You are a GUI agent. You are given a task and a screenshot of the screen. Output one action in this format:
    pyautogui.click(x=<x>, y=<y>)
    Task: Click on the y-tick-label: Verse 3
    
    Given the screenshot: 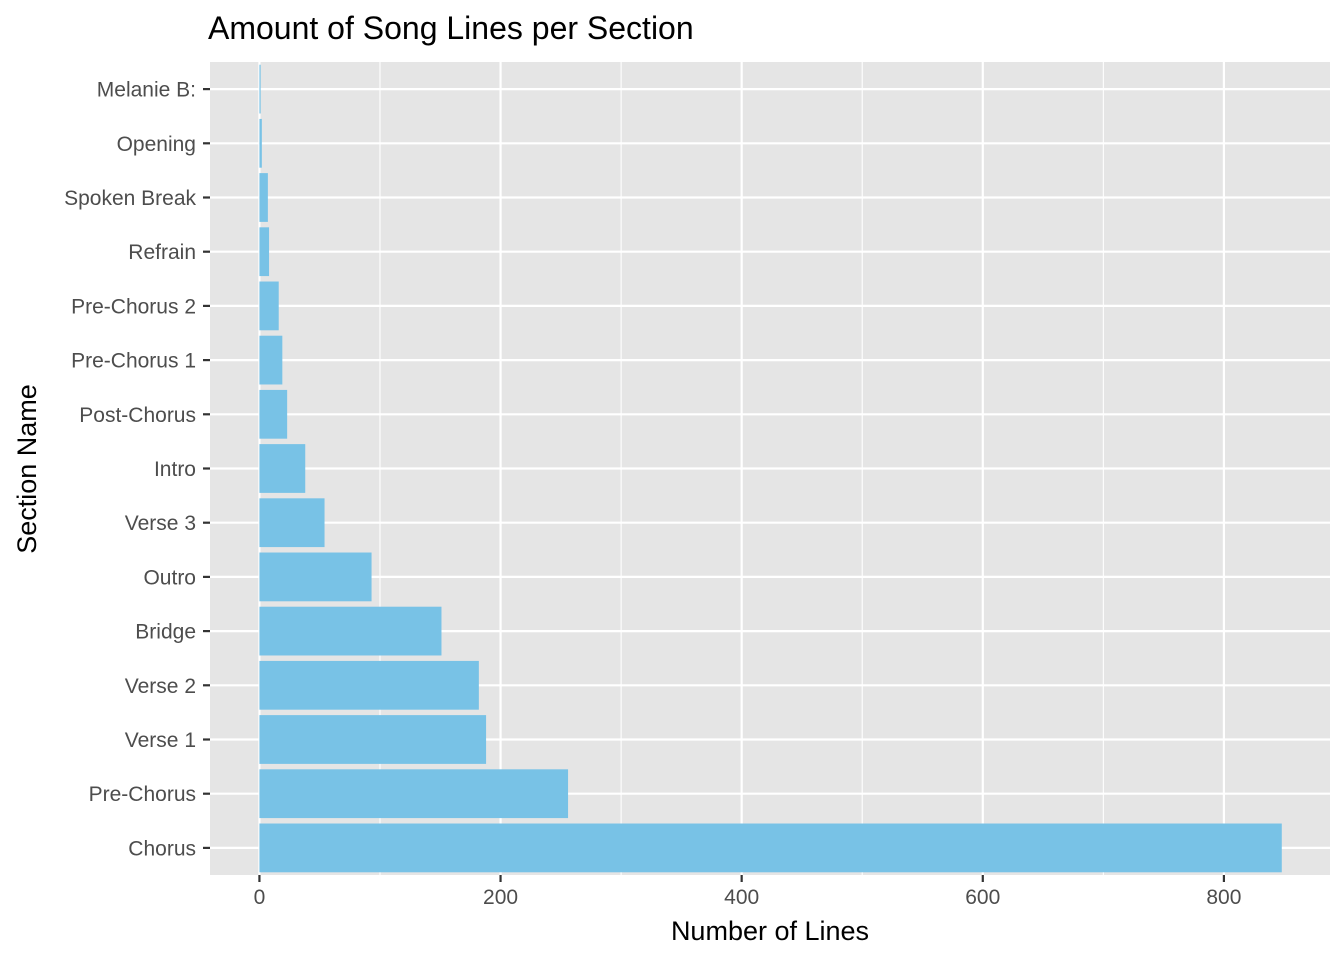 What is the action you would take?
    pyautogui.click(x=160, y=523)
    